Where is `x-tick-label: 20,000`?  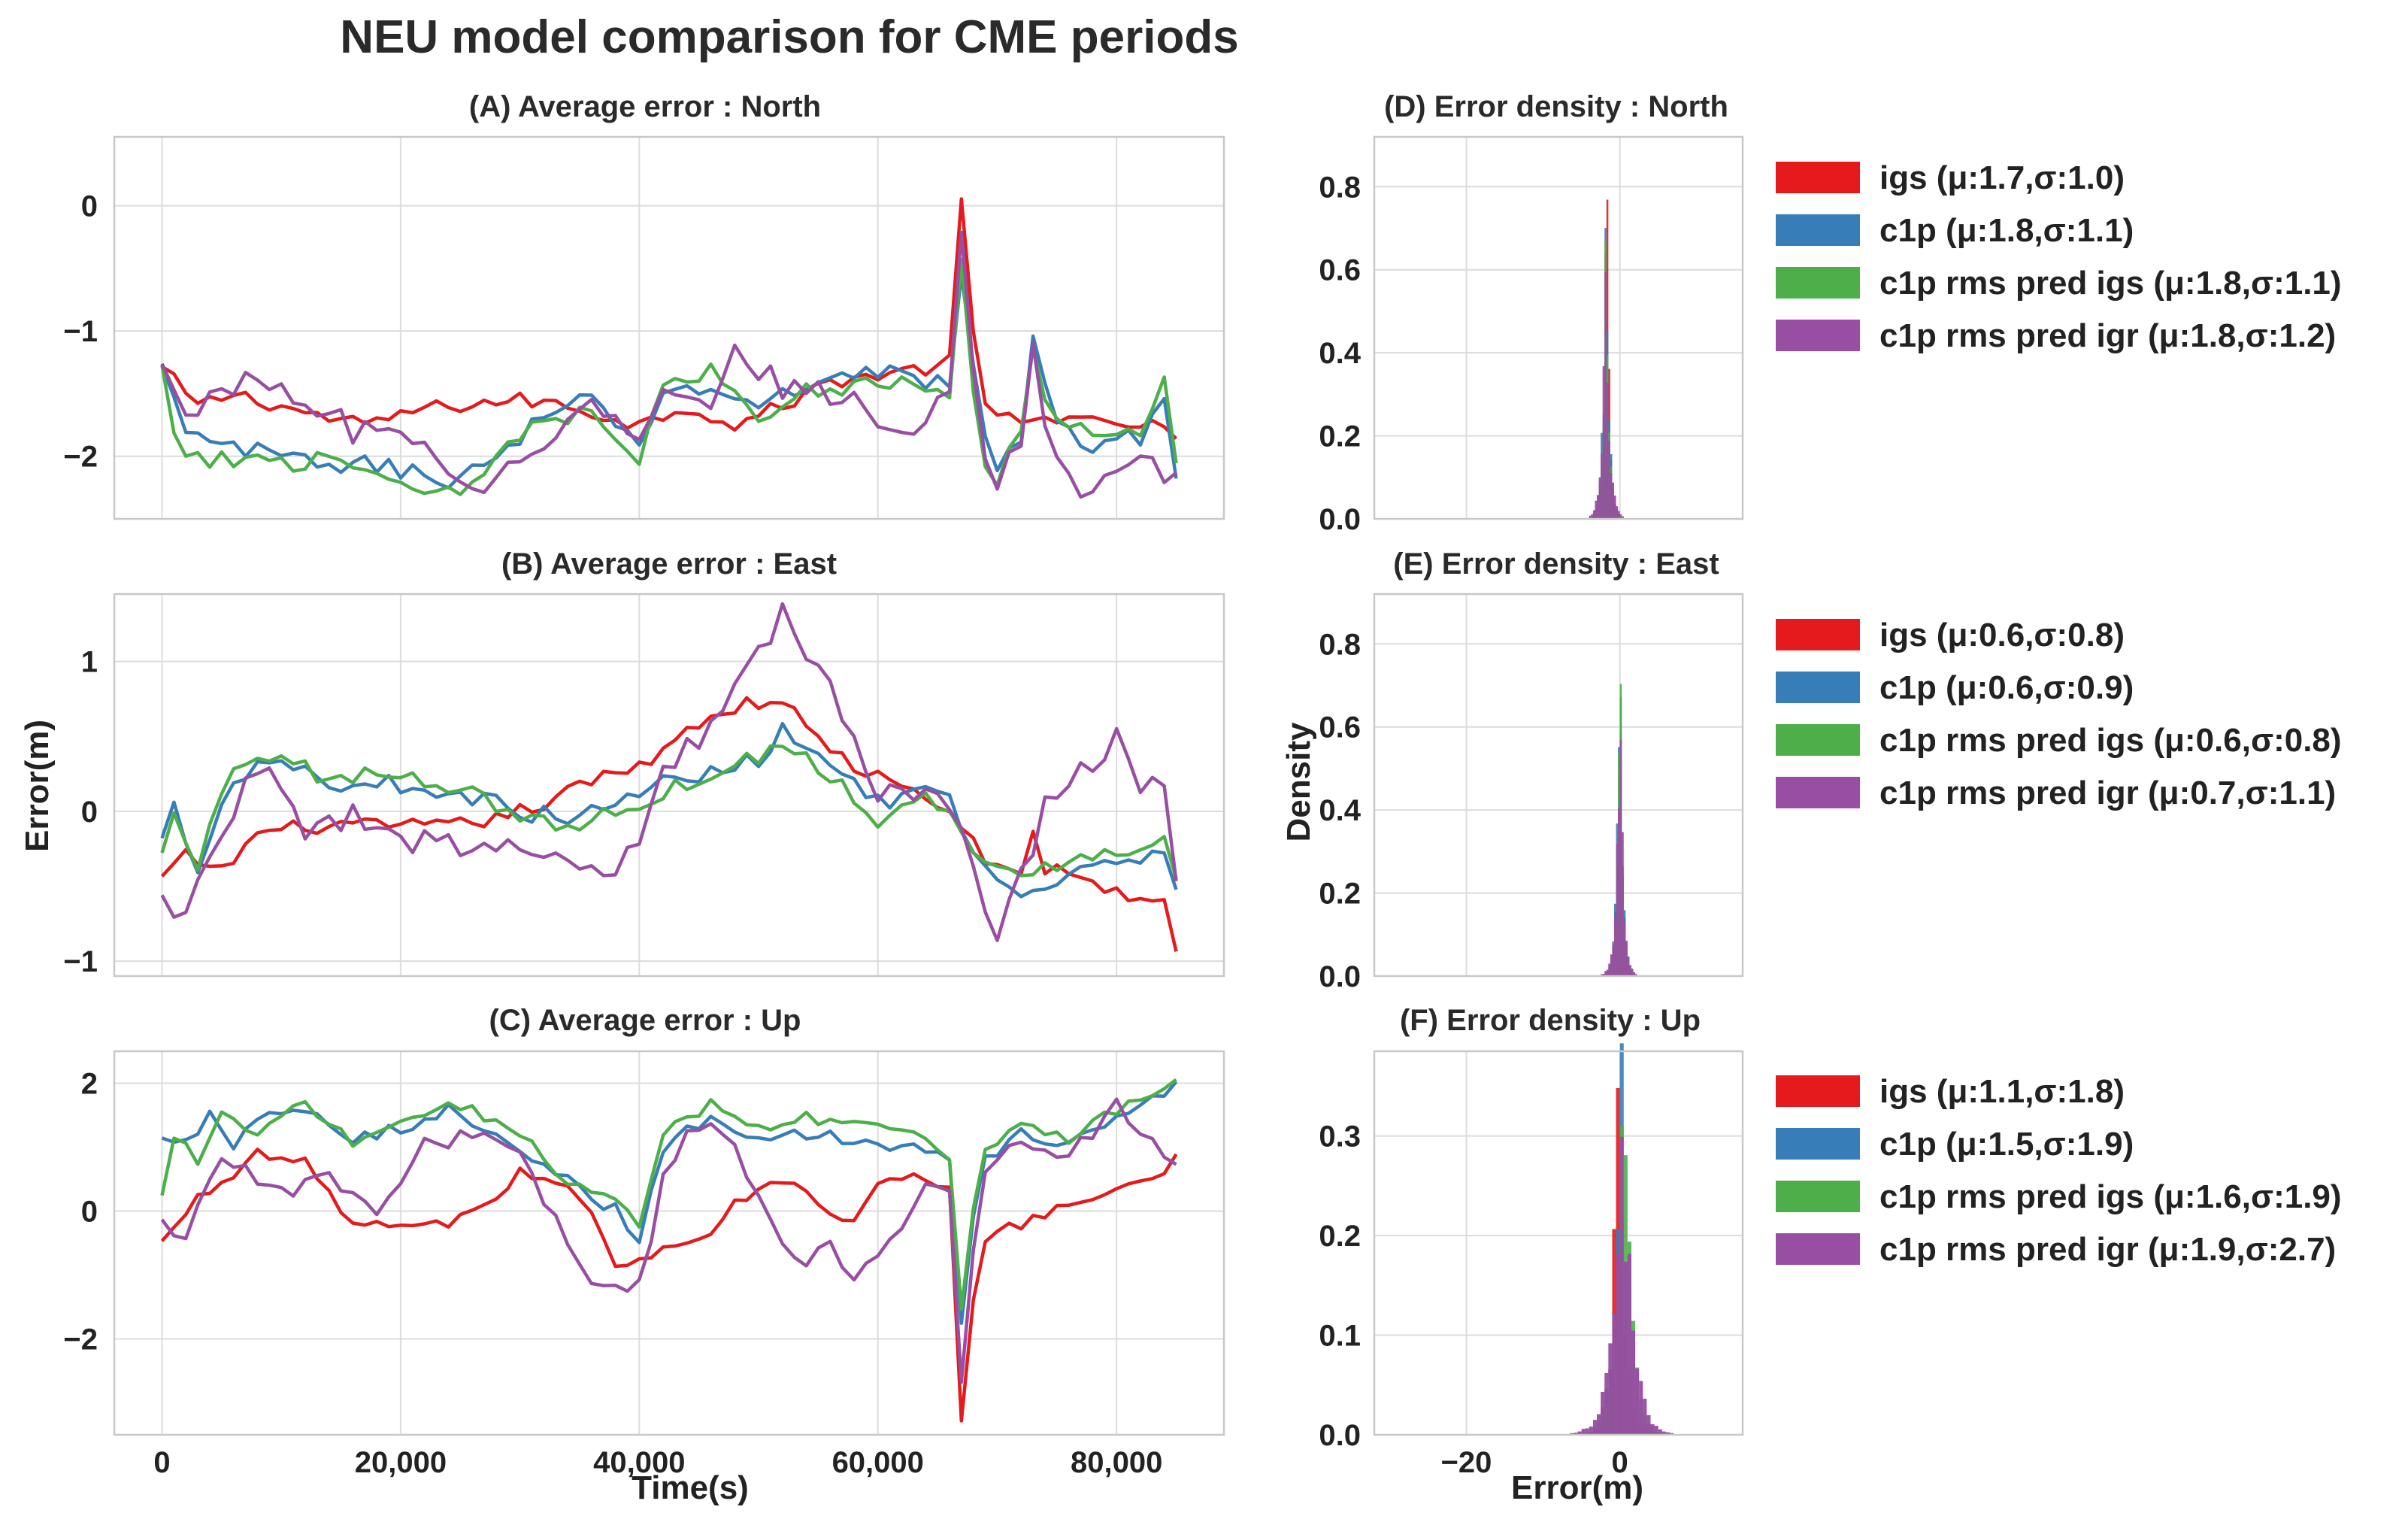
x-tick-label: 20,000 is located at coordinates (401, 1462).